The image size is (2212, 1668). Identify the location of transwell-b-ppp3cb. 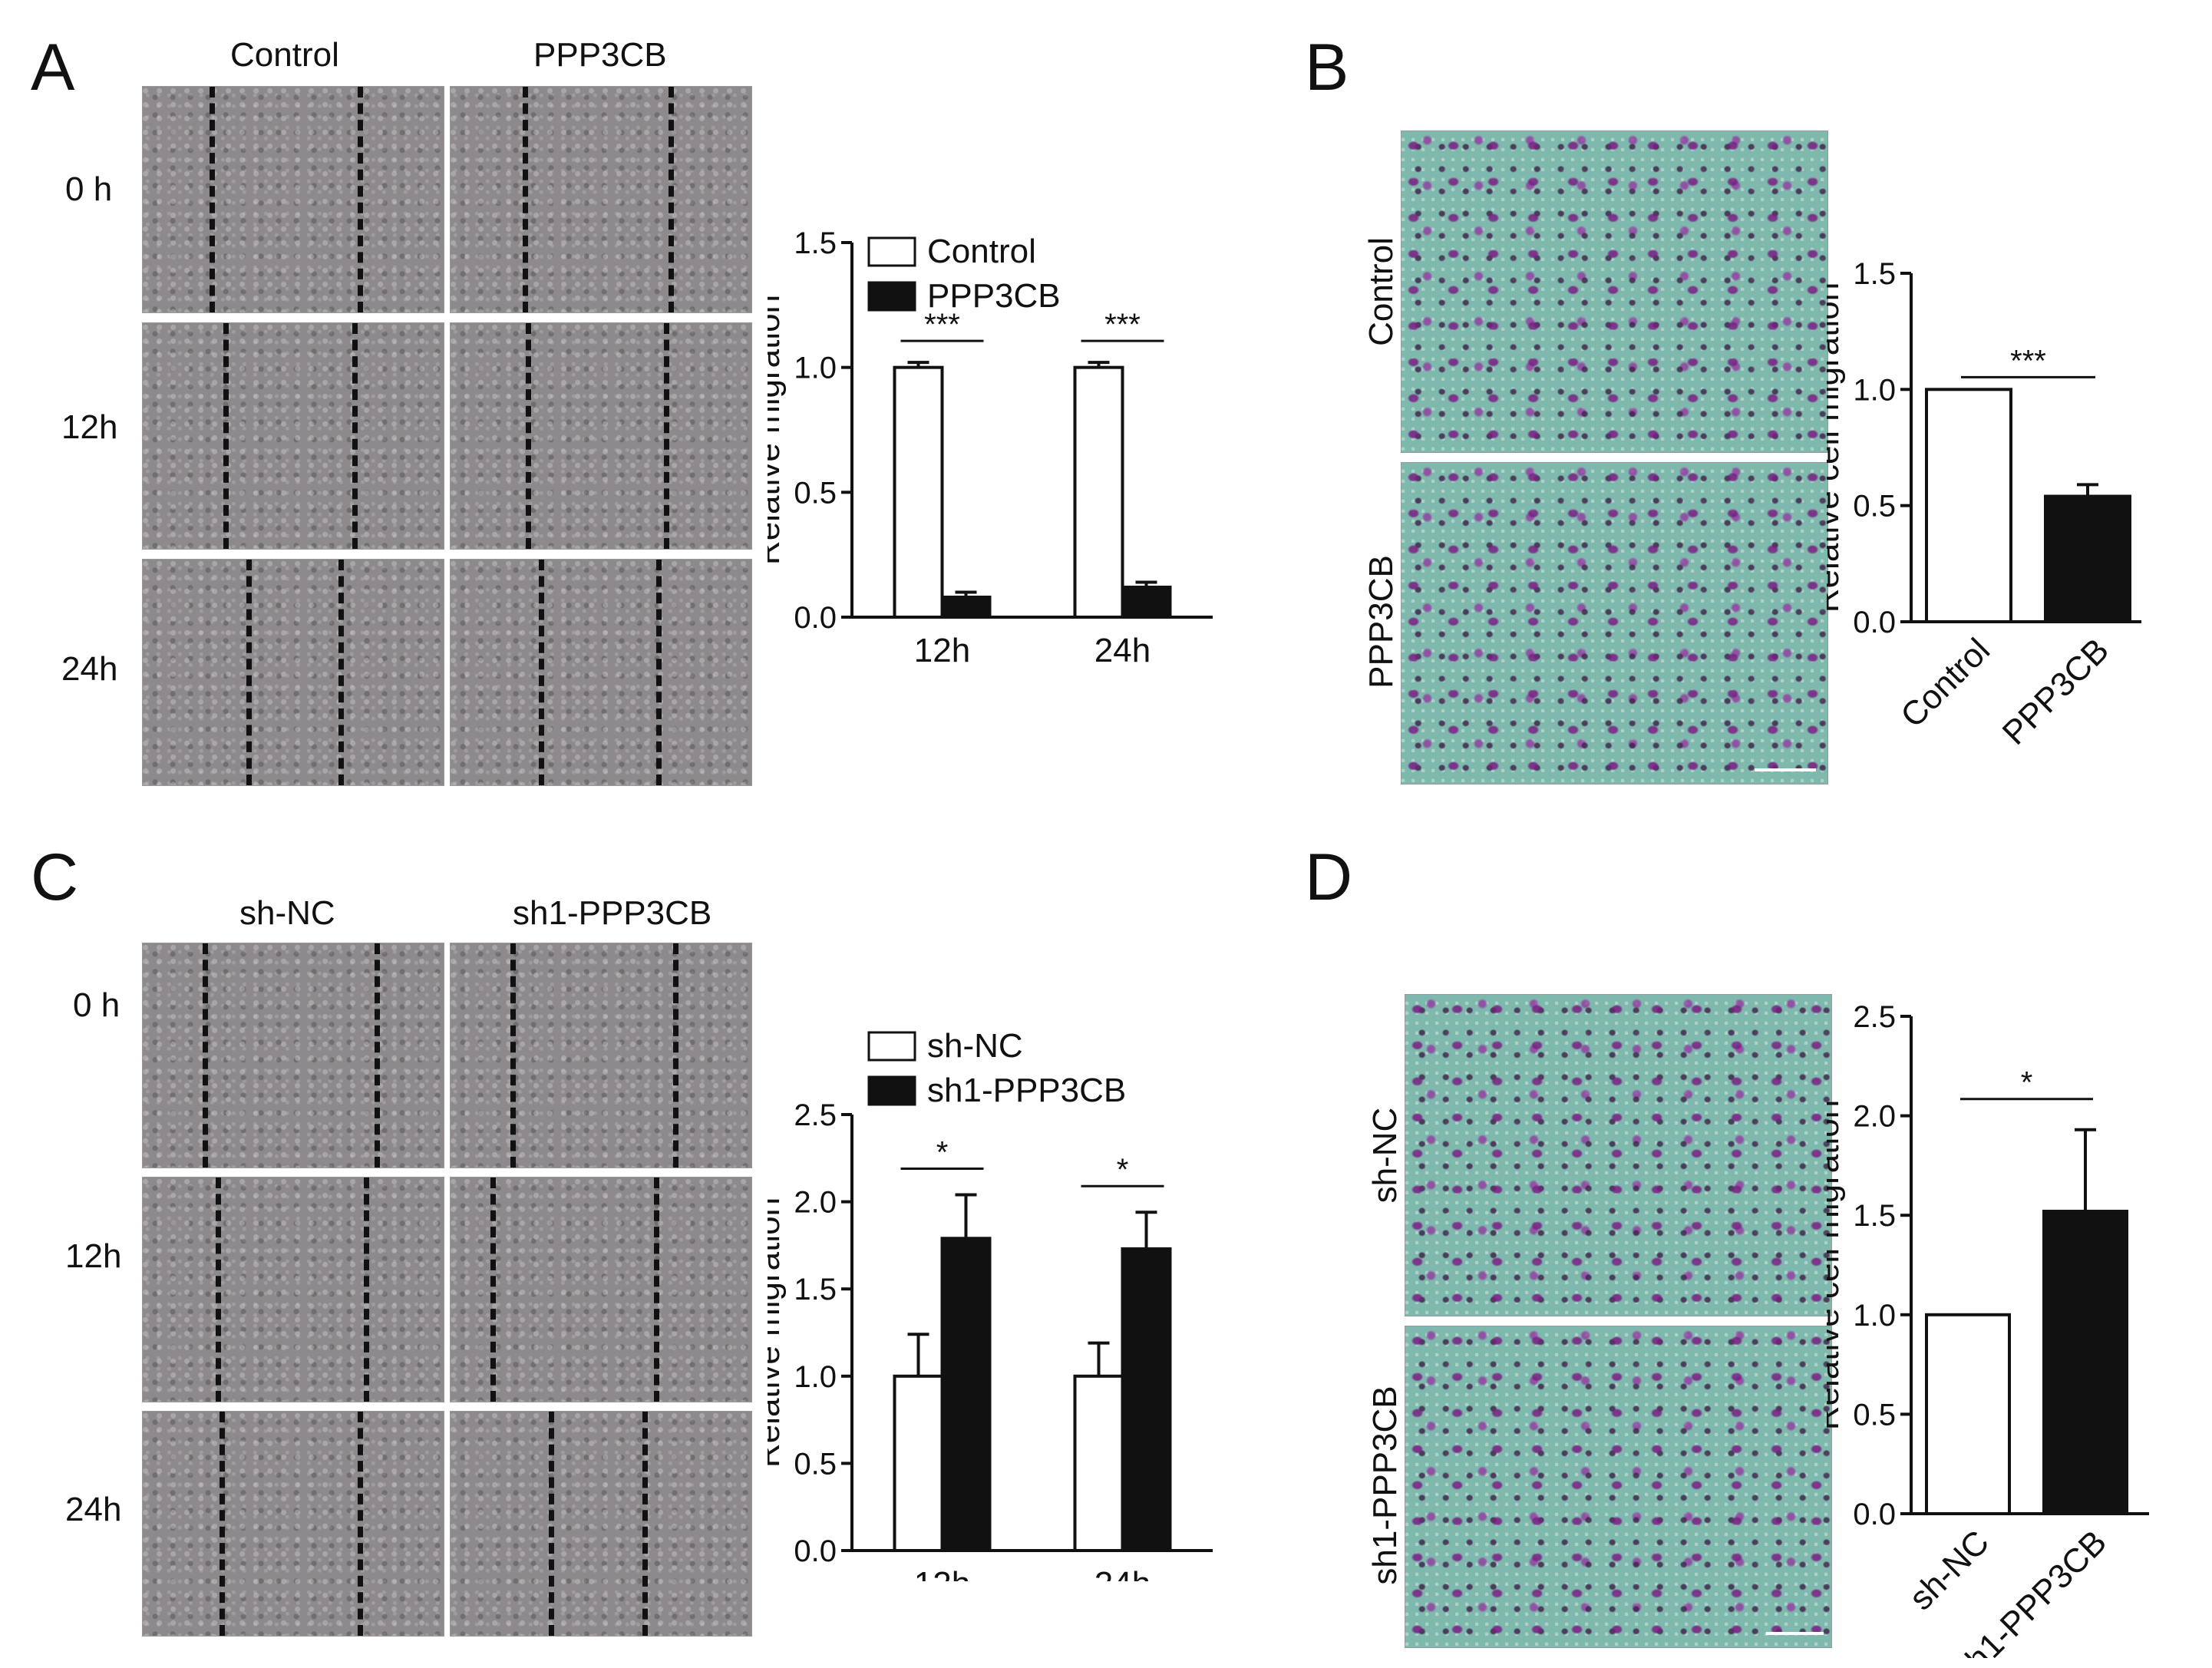
(1614, 623).